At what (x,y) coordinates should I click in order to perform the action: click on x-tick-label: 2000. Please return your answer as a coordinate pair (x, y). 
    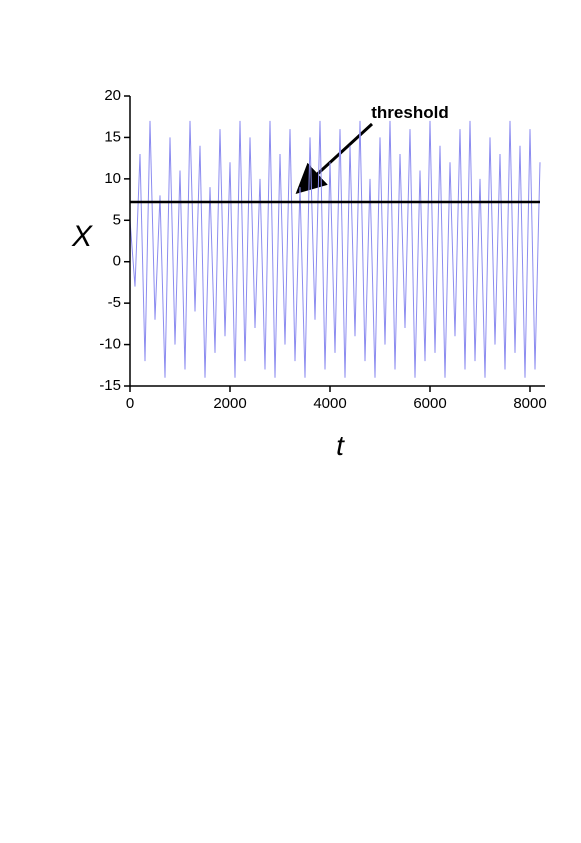
    Looking at the image, I should click on (229, 403).